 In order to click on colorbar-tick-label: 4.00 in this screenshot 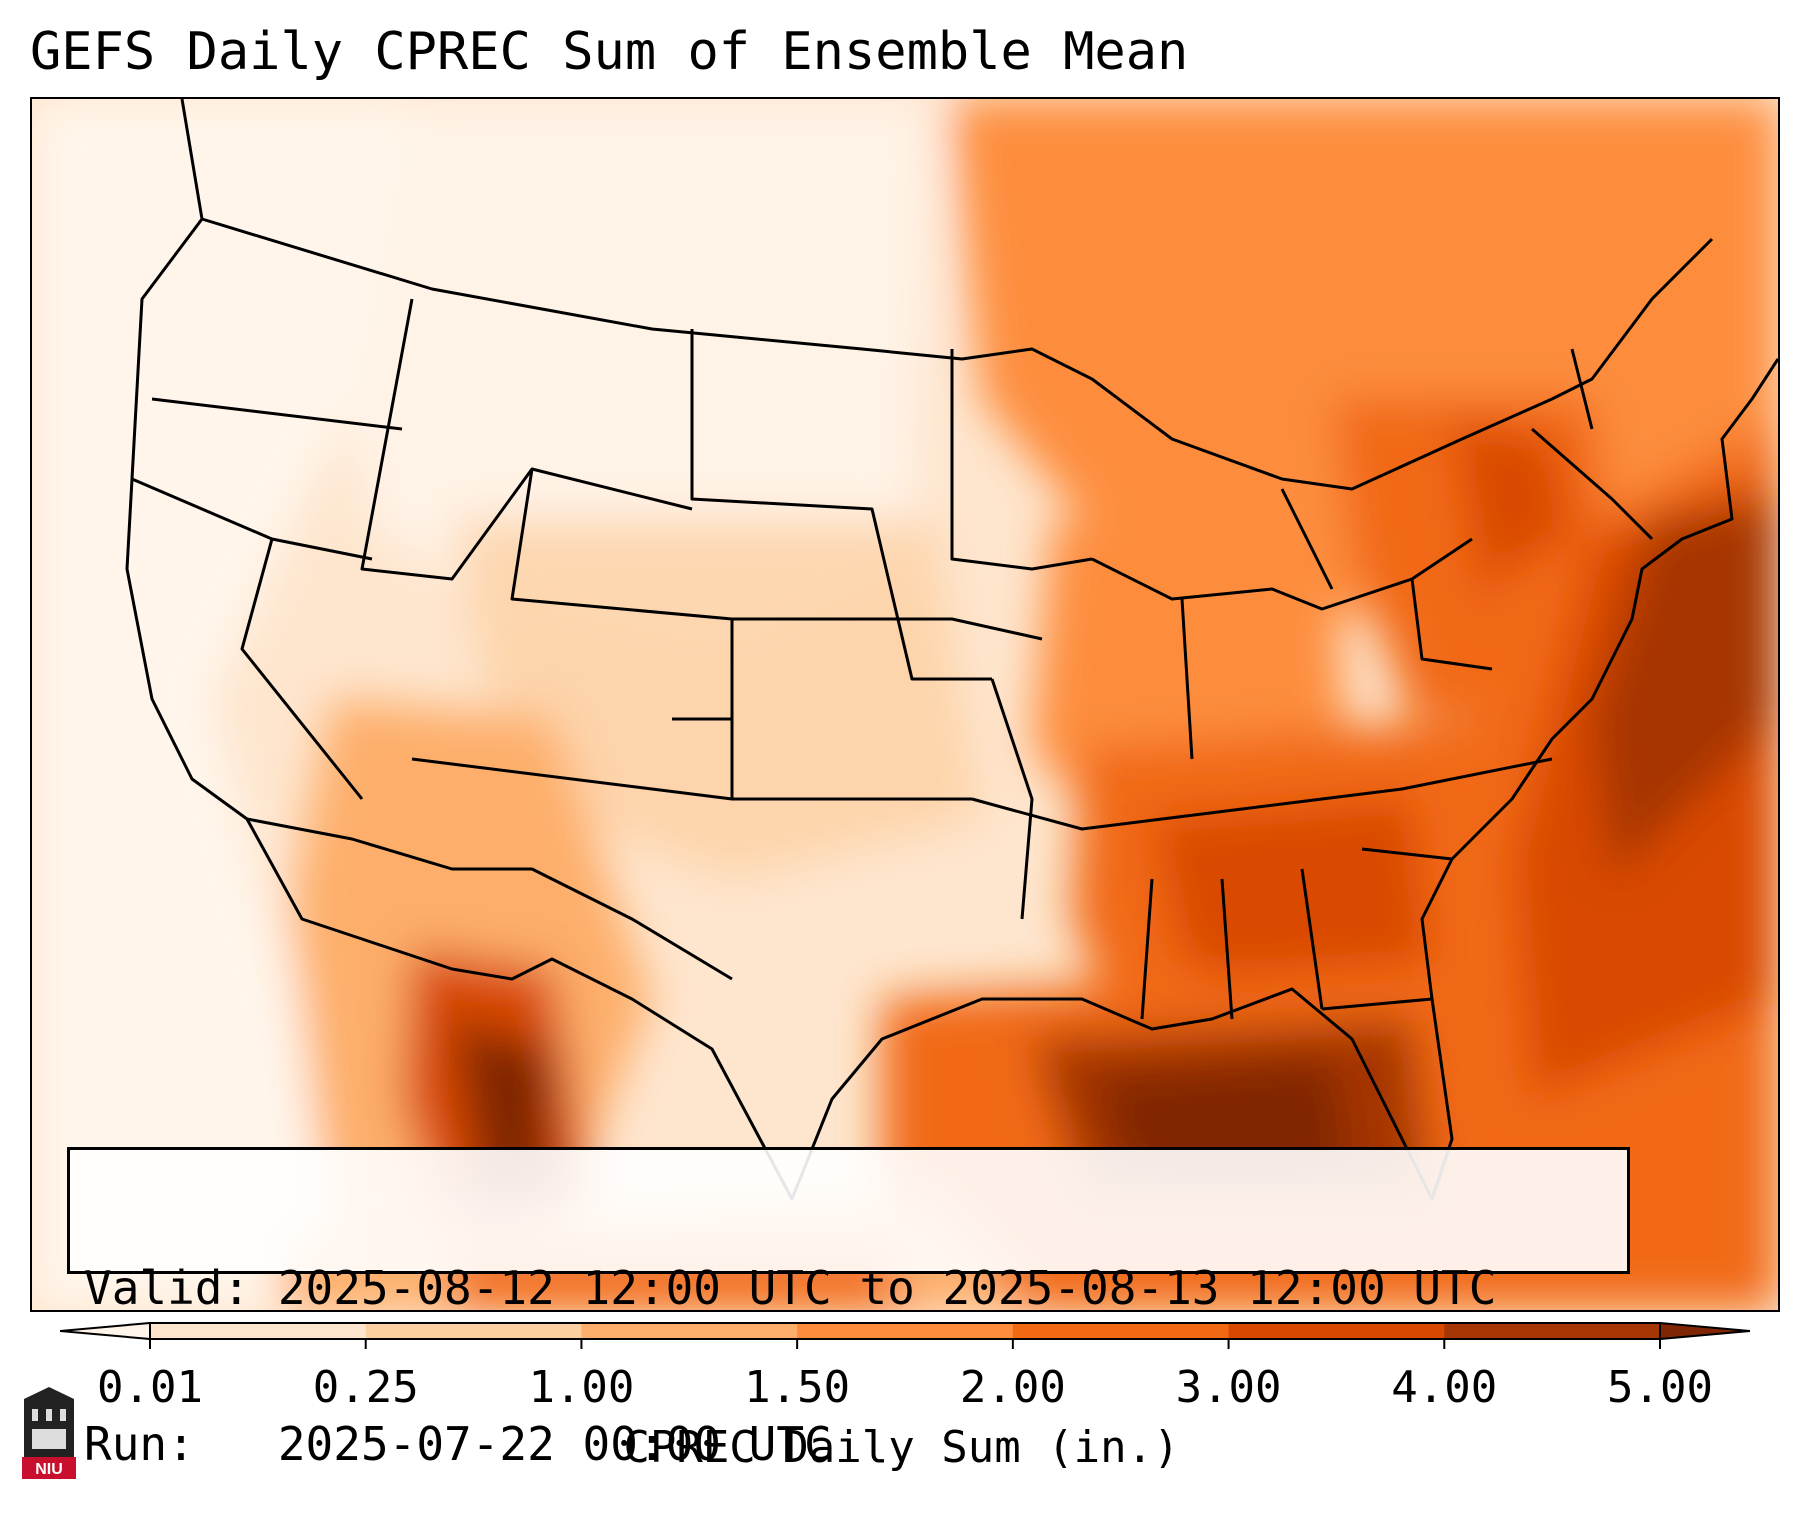, I will do `click(1444, 1387)`.